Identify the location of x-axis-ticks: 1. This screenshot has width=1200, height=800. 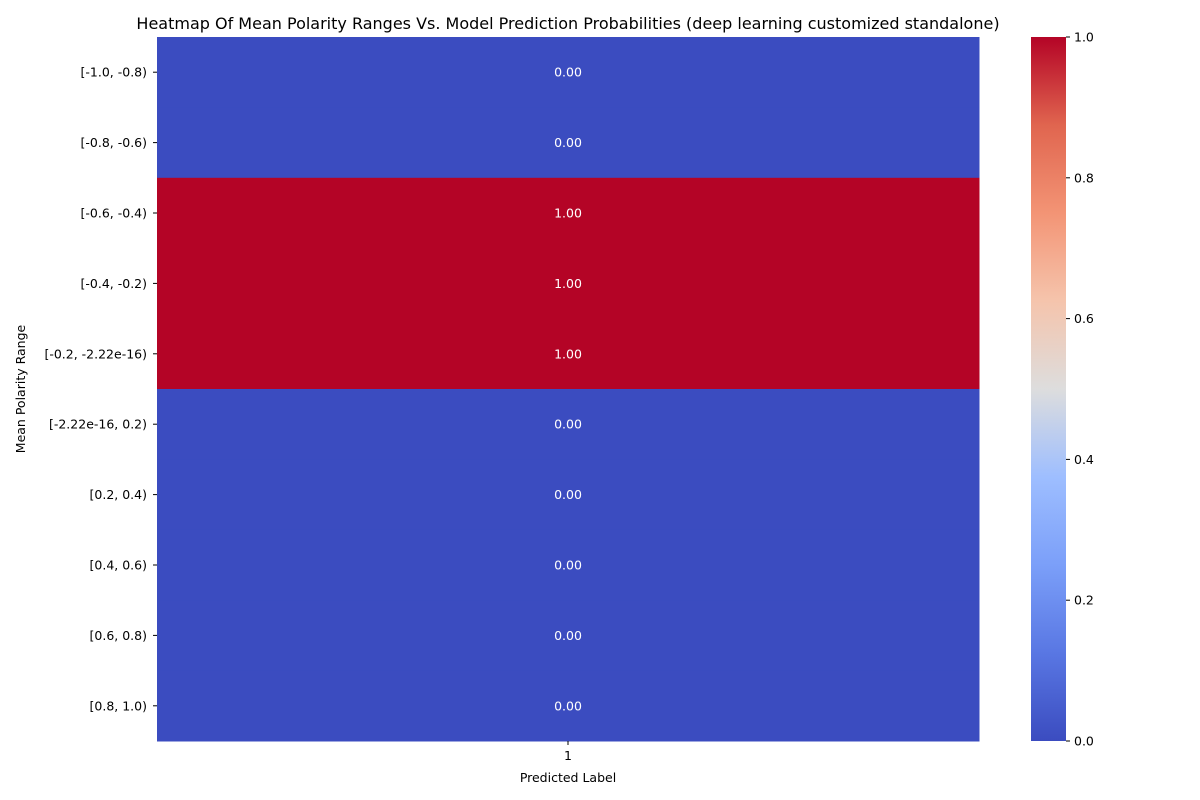
(568, 752).